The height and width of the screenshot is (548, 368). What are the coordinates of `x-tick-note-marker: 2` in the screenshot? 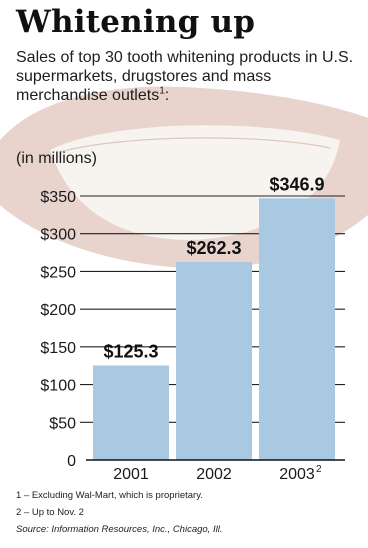 It's located at (319, 469).